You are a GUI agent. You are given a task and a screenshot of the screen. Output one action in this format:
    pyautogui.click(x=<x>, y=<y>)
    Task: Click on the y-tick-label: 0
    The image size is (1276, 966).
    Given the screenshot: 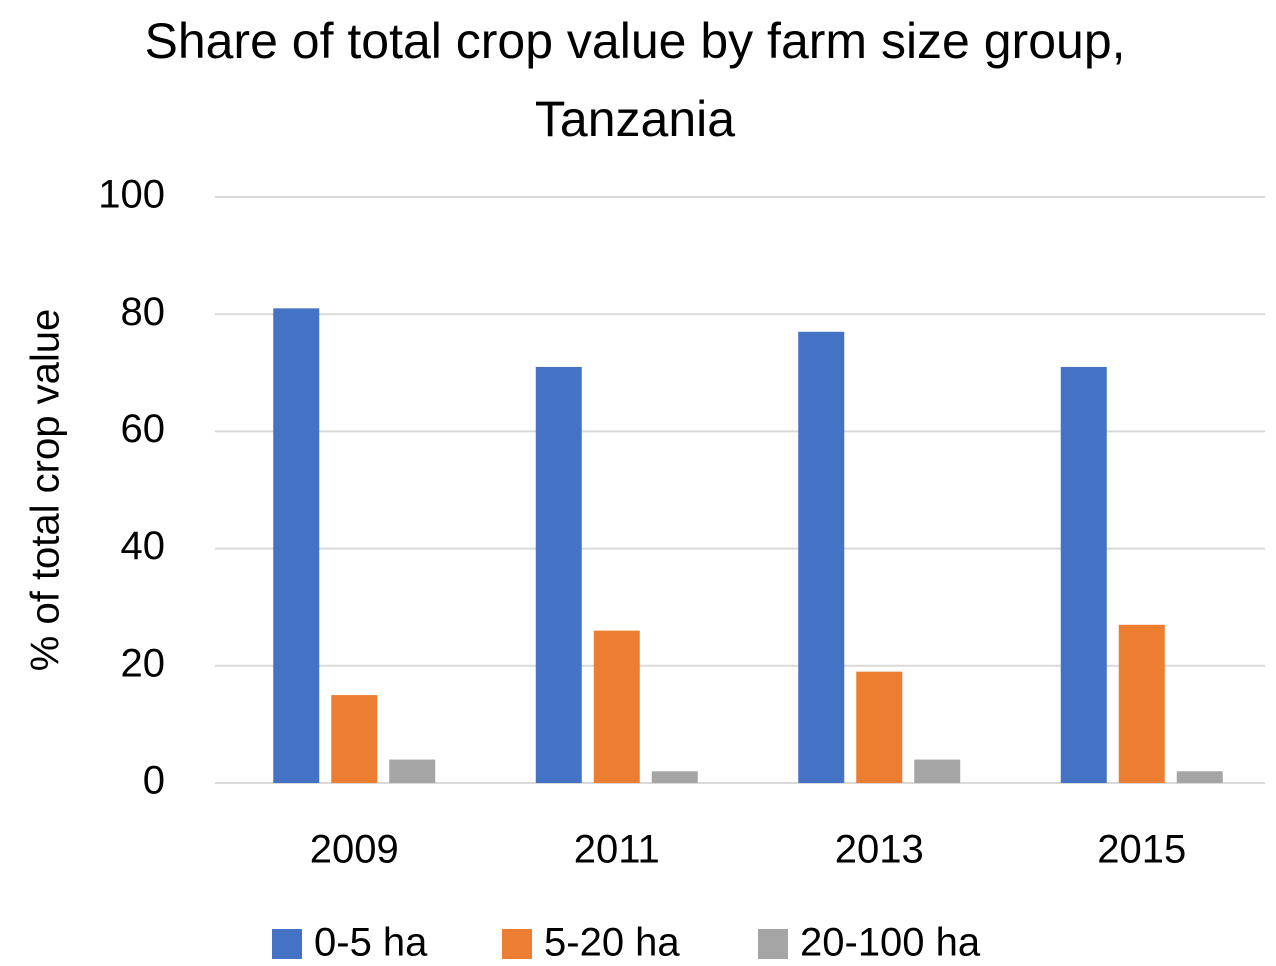 What is the action you would take?
    pyautogui.click(x=154, y=781)
    